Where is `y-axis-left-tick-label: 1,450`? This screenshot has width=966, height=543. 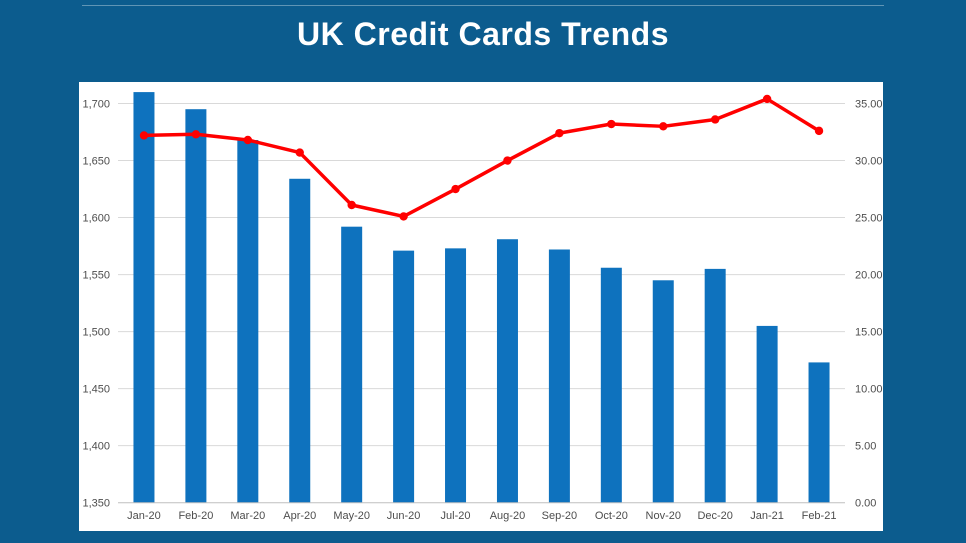 y-axis-left-tick-label: 1,450 is located at coordinates (96, 390).